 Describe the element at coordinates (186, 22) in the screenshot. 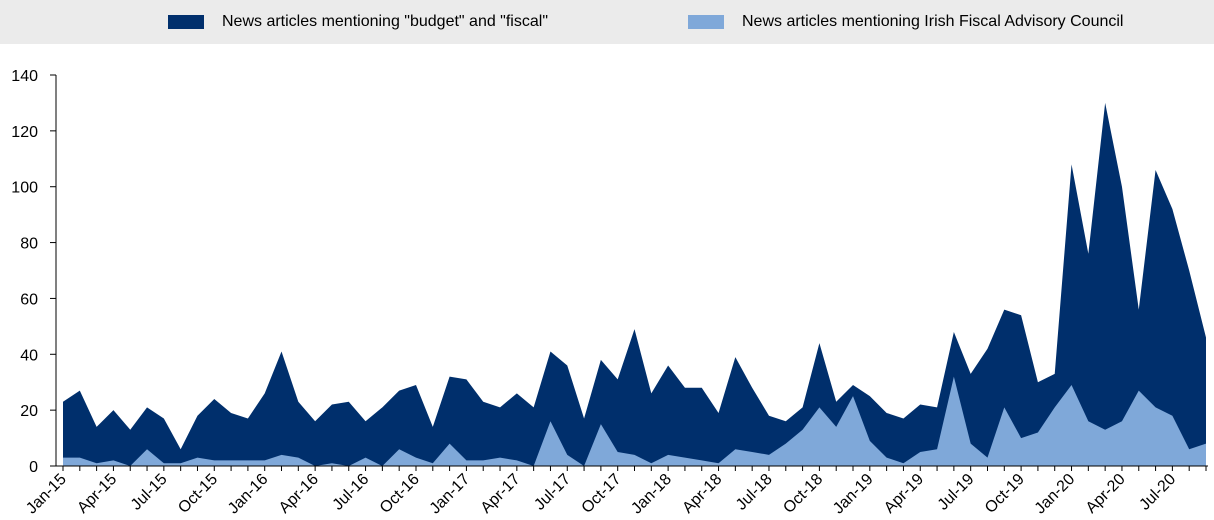

I see `legend-swatch-budget-fiscal` at that location.